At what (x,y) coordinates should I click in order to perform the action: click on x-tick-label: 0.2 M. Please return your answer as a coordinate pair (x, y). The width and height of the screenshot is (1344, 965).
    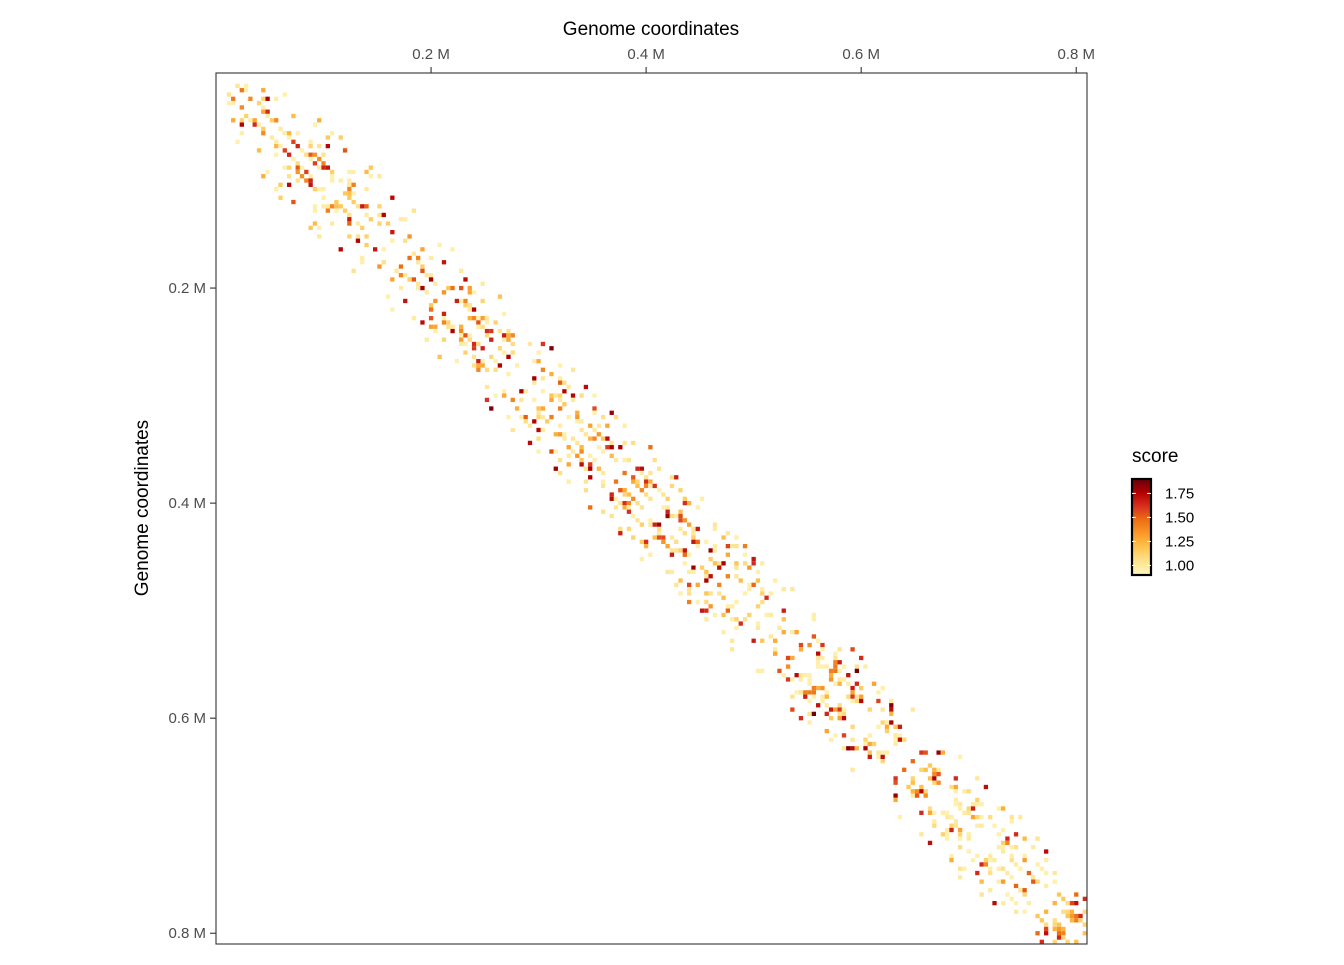
    Looking at the image, I should click on (431, 54).